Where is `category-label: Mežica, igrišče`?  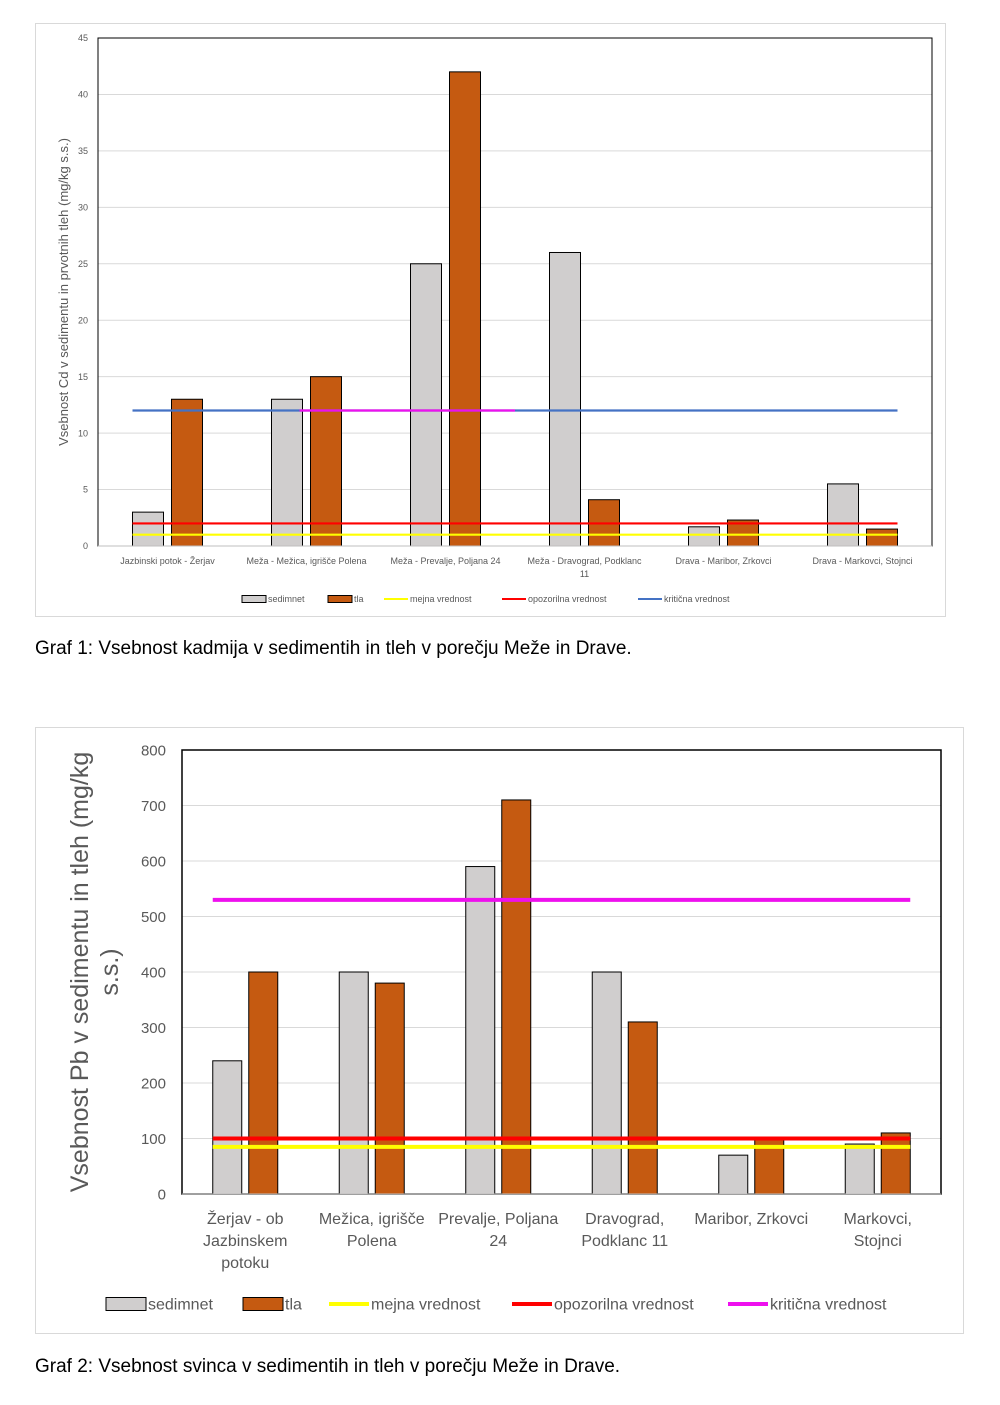
category-label: Mežica, igrišče is located at coordinates (372, 1219).